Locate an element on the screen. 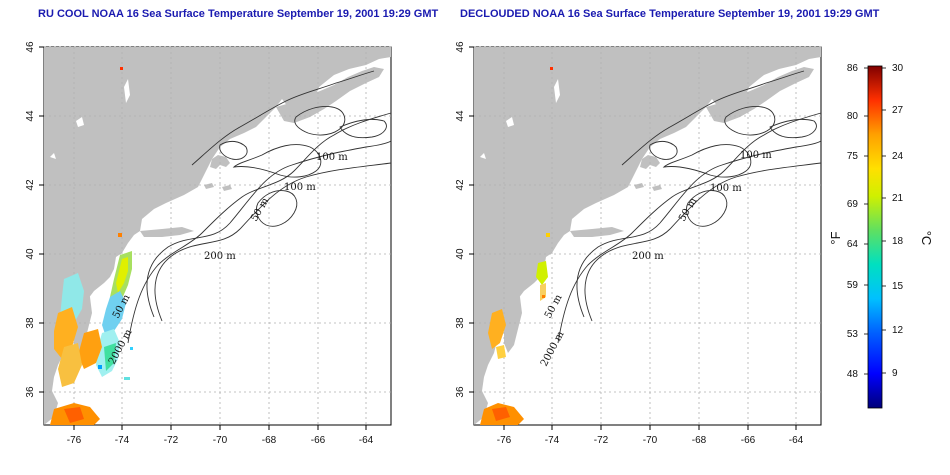 The width and height of the screenshot is (950, 475). celsius-tick-label: 27 is located at coordinates (898, 110).